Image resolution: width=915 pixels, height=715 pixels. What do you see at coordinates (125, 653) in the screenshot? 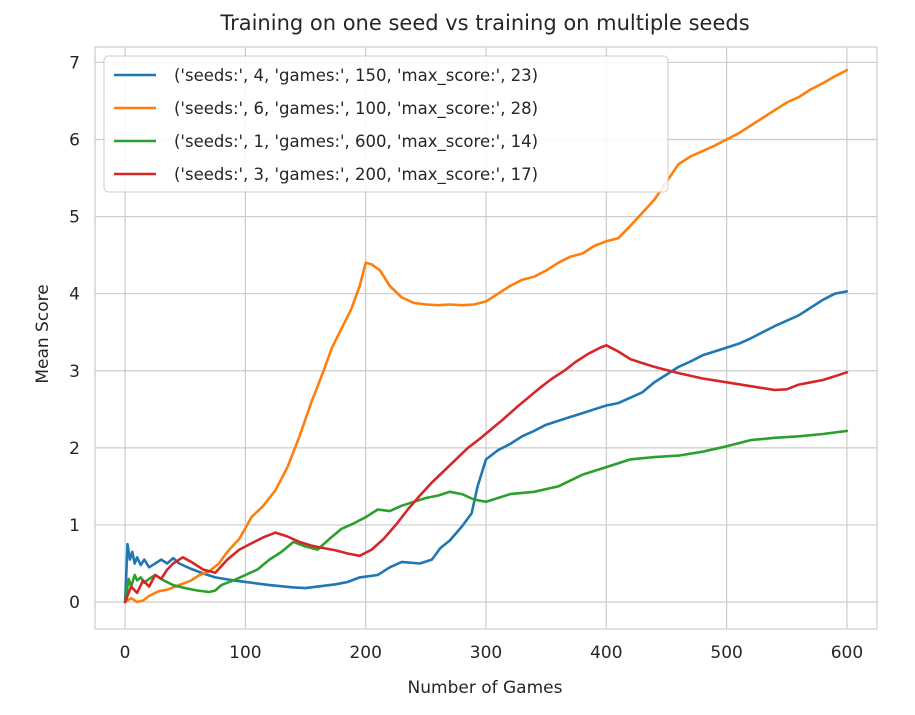
I see `x-tick-label: 0` at bounding box center [125, 653].